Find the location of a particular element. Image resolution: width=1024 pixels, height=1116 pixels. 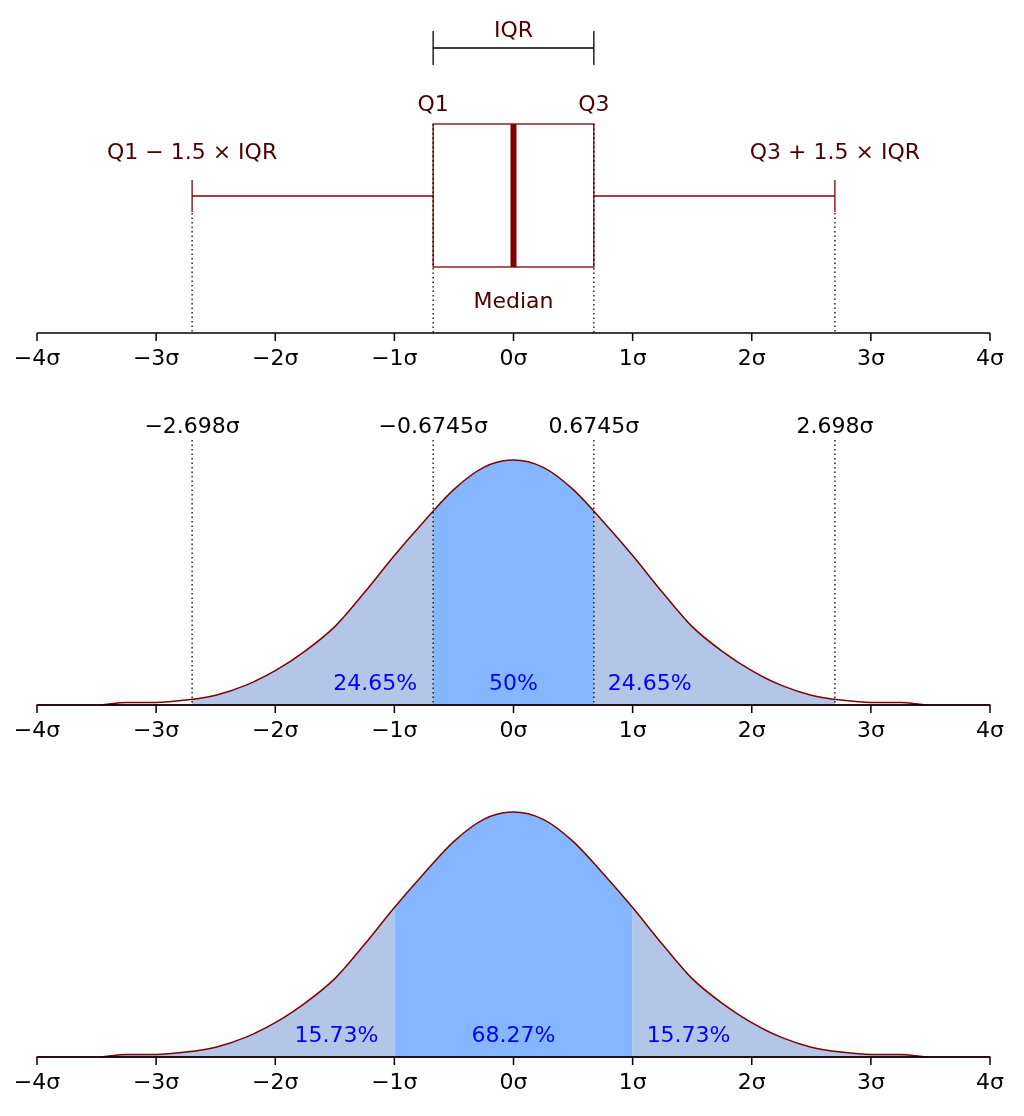

band-label: 50% is located at coordinates (513, 682).